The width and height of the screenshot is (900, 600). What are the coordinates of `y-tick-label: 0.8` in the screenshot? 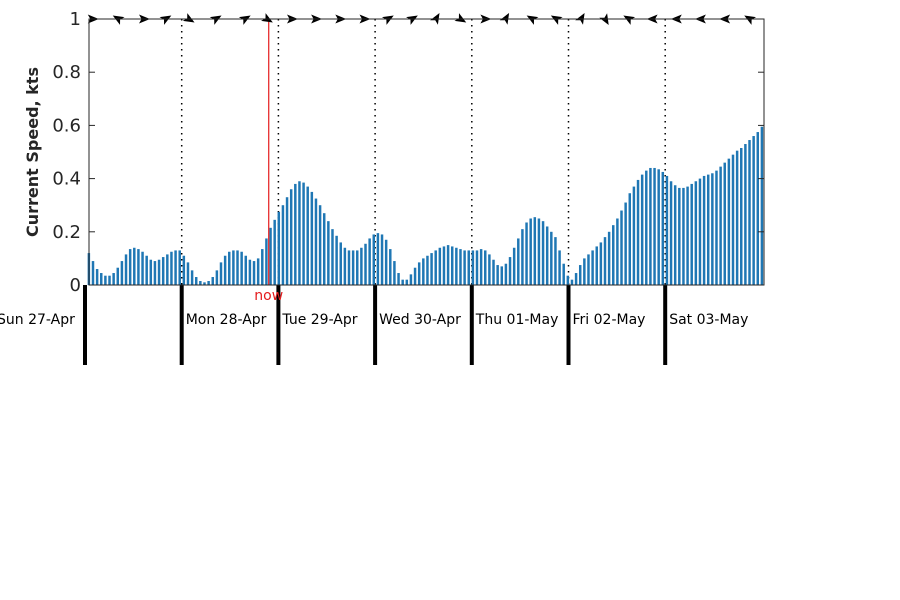 It's located at (66, 72).